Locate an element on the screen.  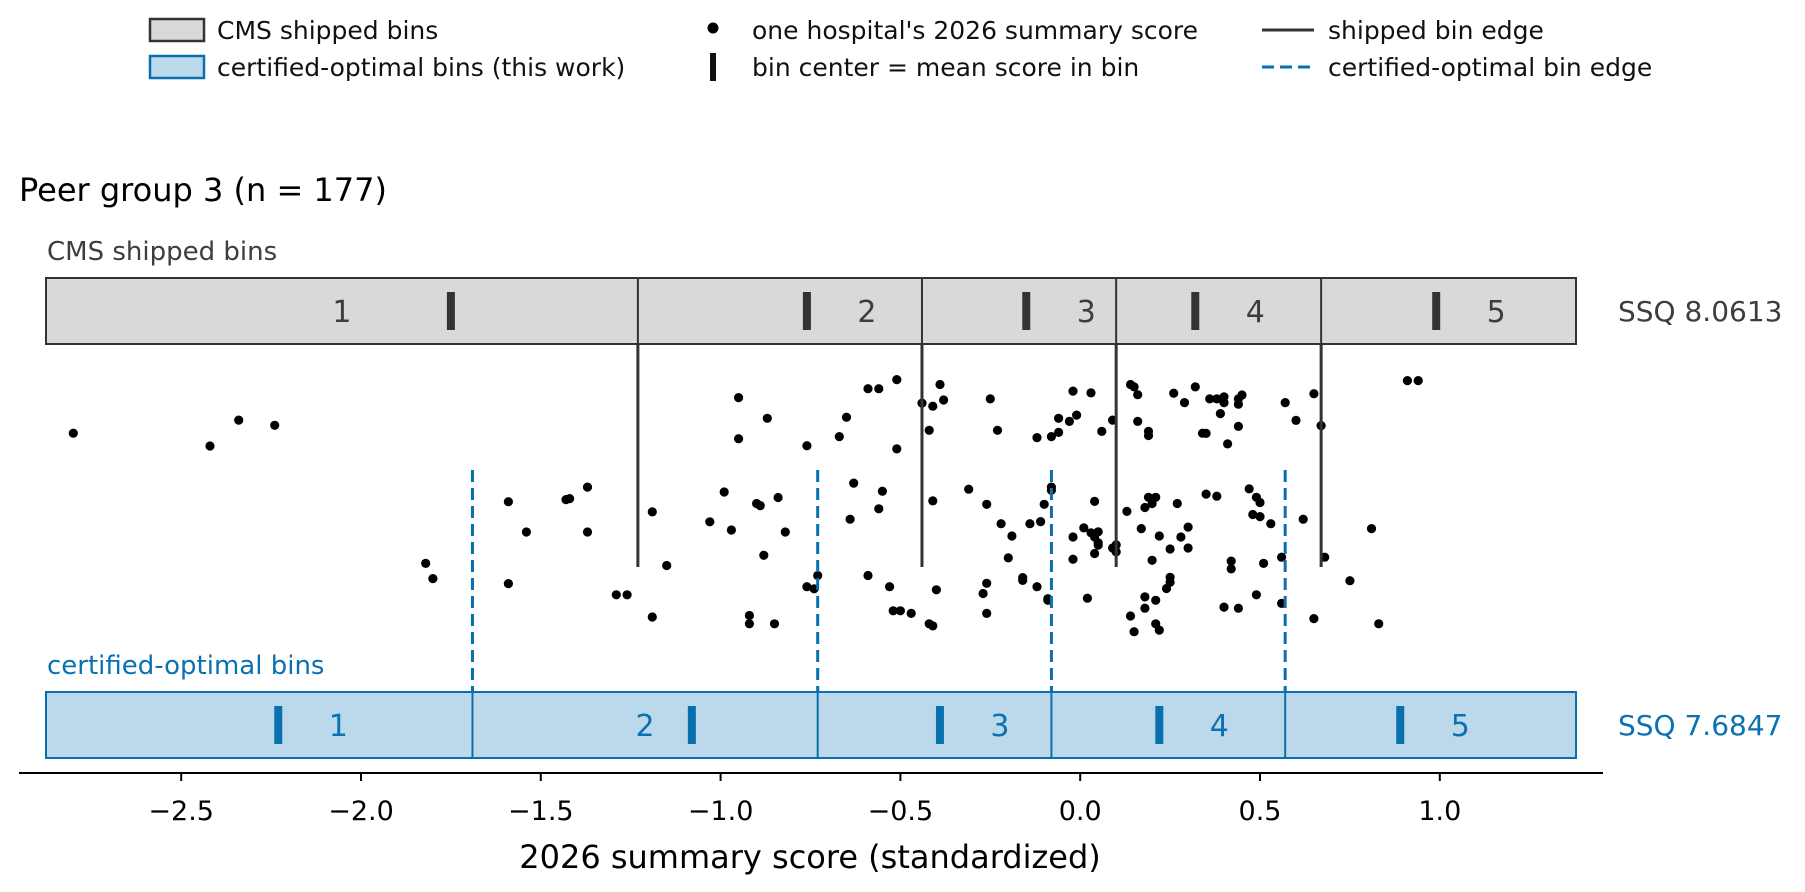
shipped-ssq-label: SSQ 8.0613 is located at coordinates (1700, 311).